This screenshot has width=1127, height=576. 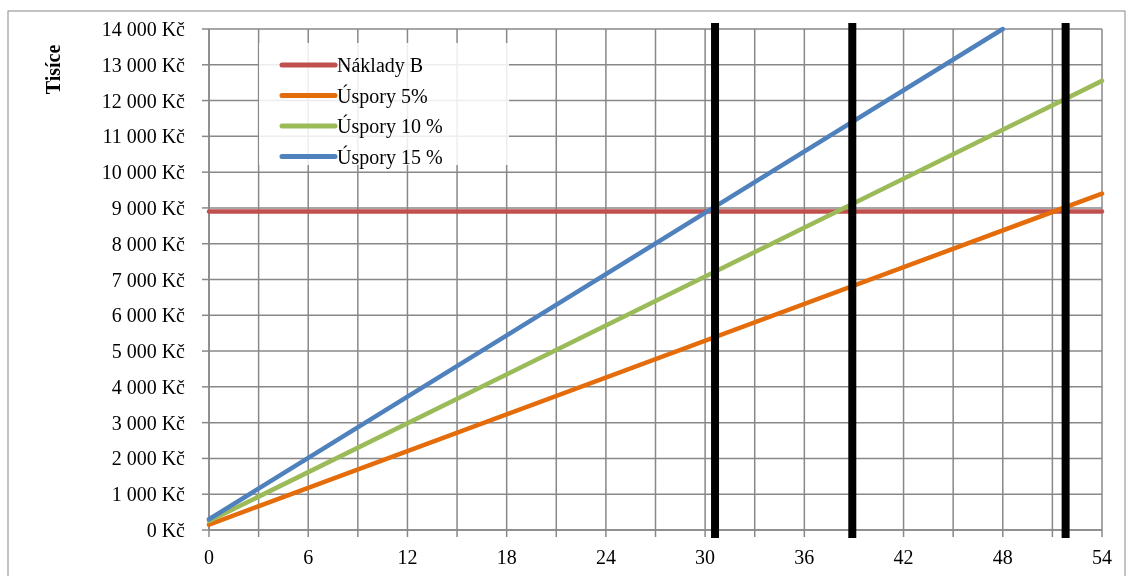 What do you see at coordinates (308, 557) in the screenshot?
I see `x-tick-label: 6` at bounding box center [308, 557].